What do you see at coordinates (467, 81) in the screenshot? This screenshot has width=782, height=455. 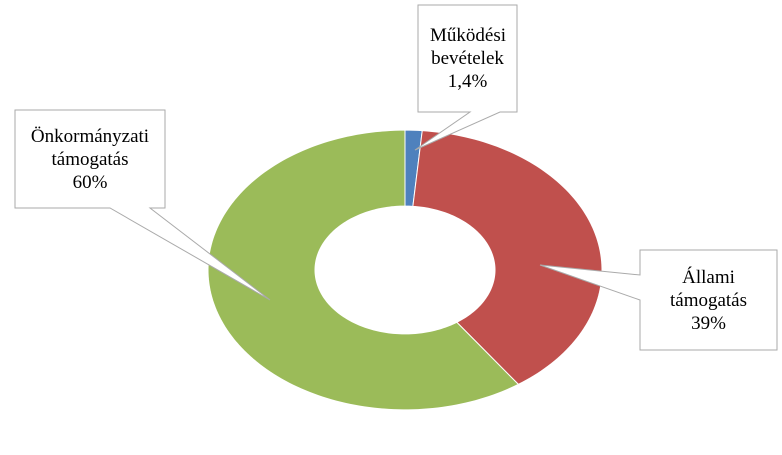 I see `value-label: 1,4%` at bounding box center [467, 81].